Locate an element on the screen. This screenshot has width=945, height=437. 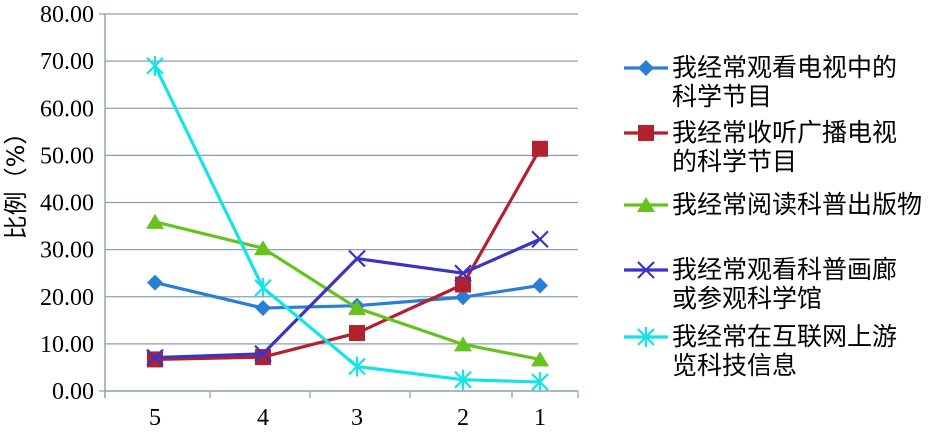
y-tick-label: 20.00 is located at coordinates (67, 298).